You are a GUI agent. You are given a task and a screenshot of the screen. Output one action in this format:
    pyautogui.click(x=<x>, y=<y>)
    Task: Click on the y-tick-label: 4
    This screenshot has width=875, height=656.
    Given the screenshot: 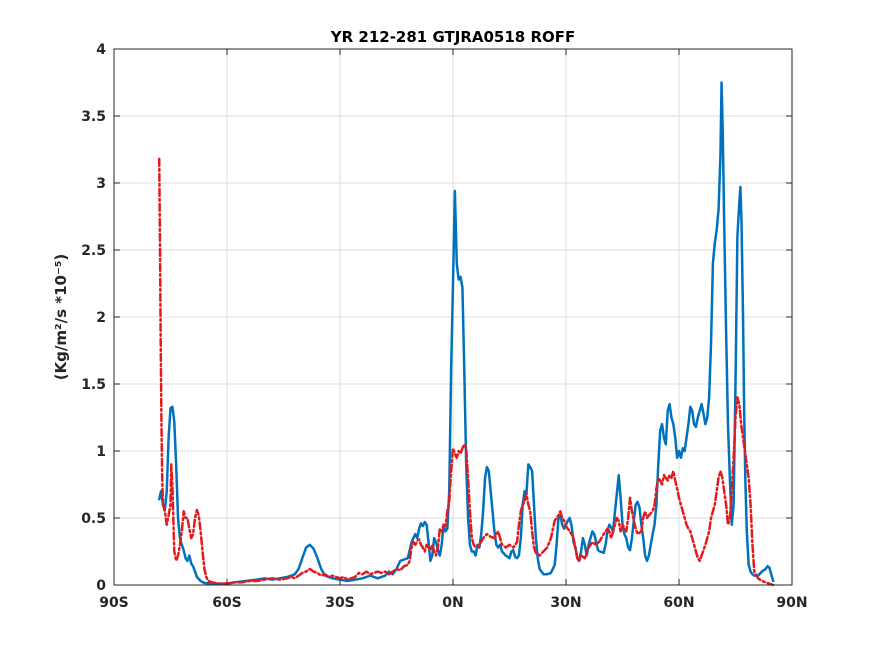 What is the action you would take?
    pyautogui.click(x=101, y=50)
    